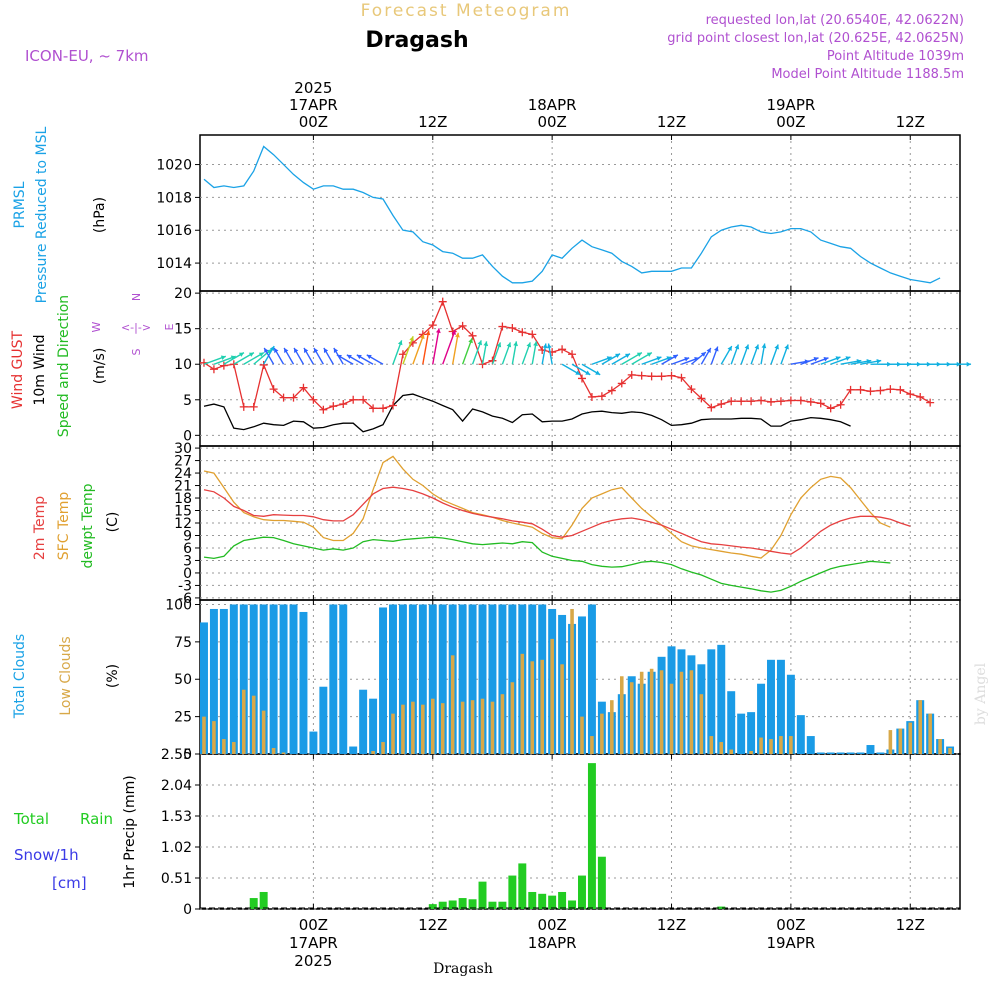 The width and height of the screenshot is (1000, 1000). I want to click on sfc-temp-line, so click(547, 507).